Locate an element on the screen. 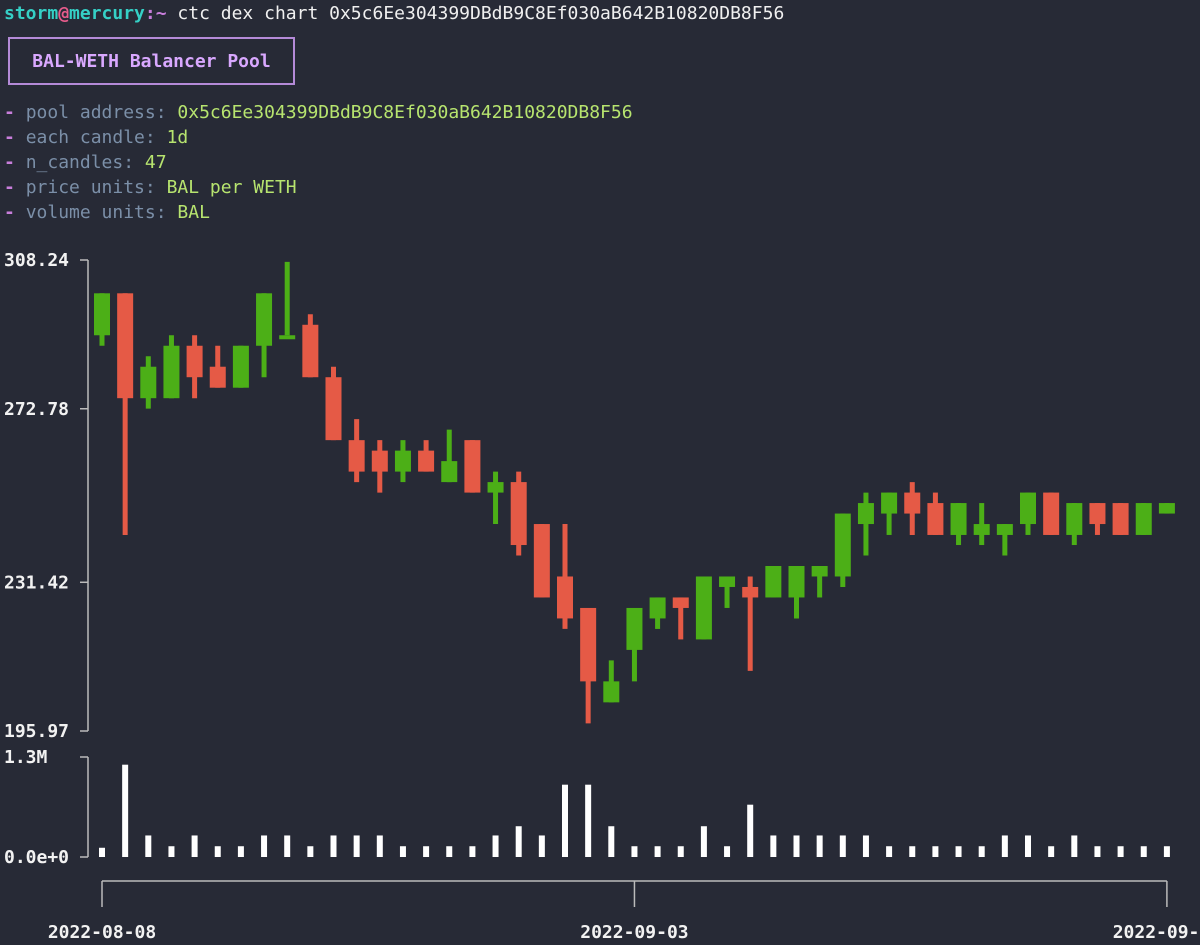 The width and height of the screenshot is (1200, 945). volume-tick-label: 0.0e+0 is located at coordinates (36, 857).